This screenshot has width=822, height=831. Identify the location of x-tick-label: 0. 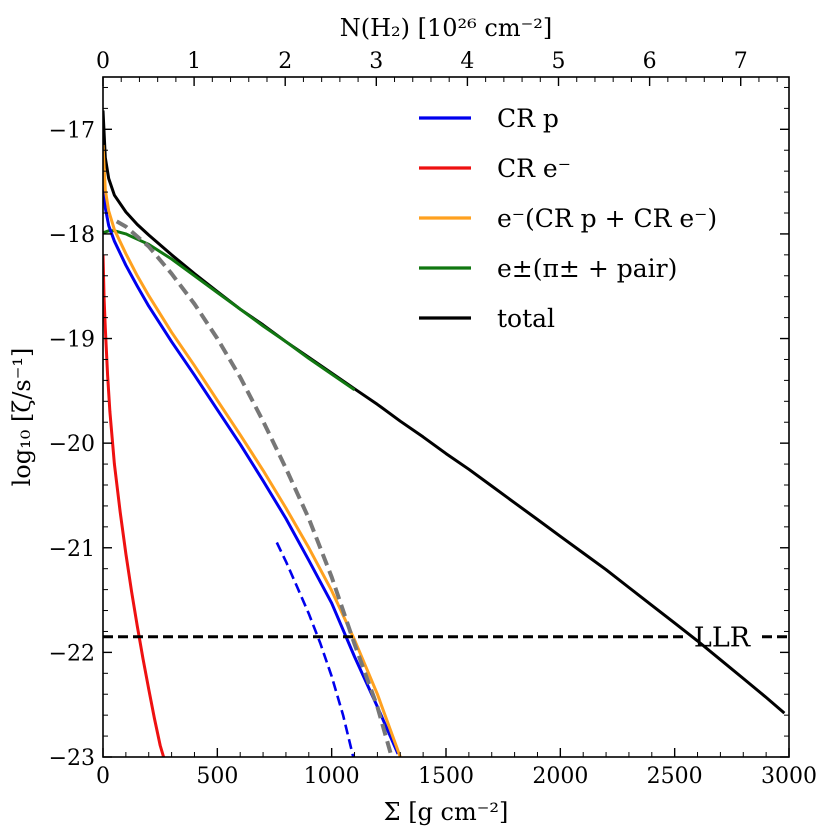
(103, 776).